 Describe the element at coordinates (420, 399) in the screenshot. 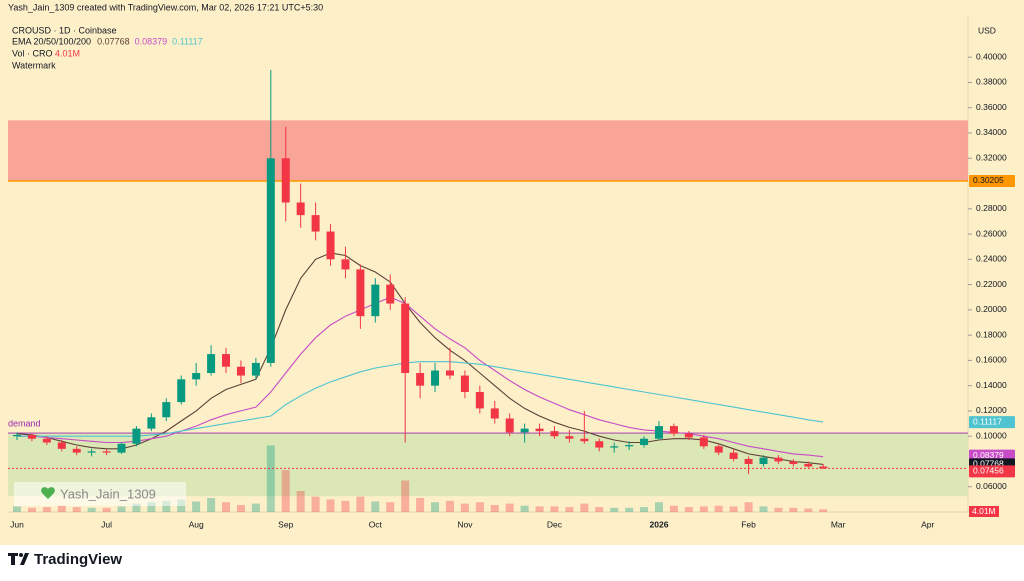

I see `ema-line` at that location.